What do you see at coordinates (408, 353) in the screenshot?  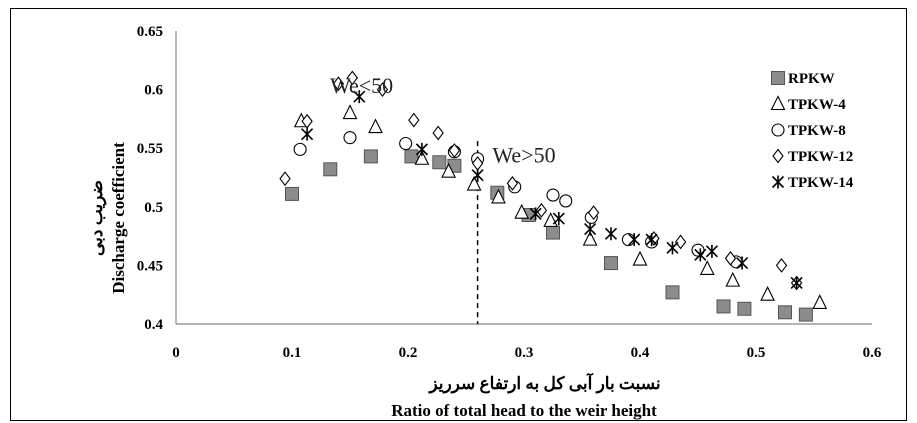 I see `x-tick-label: 0.2` at bounding box center [408, 353].